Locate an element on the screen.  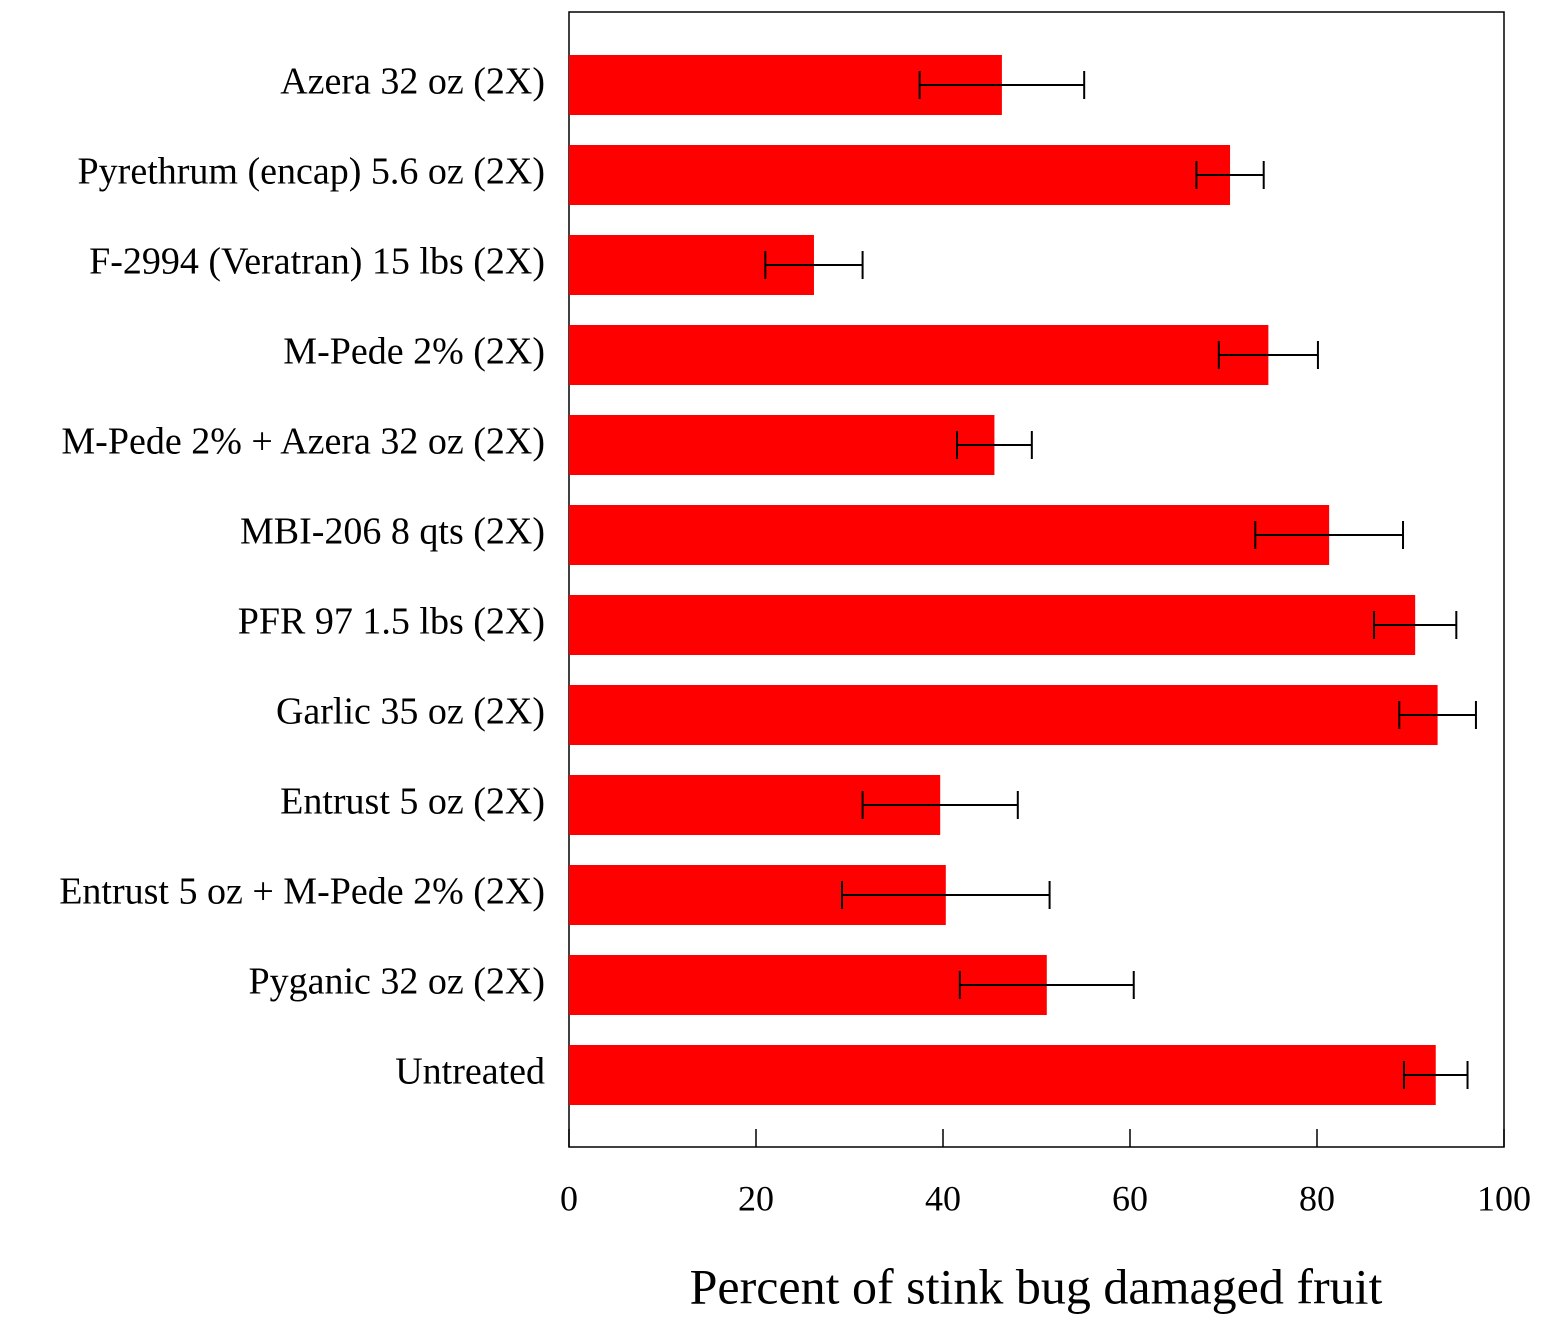
y-tick-label: Azera 32 oz (2X) is located at coordinates (412, 82).